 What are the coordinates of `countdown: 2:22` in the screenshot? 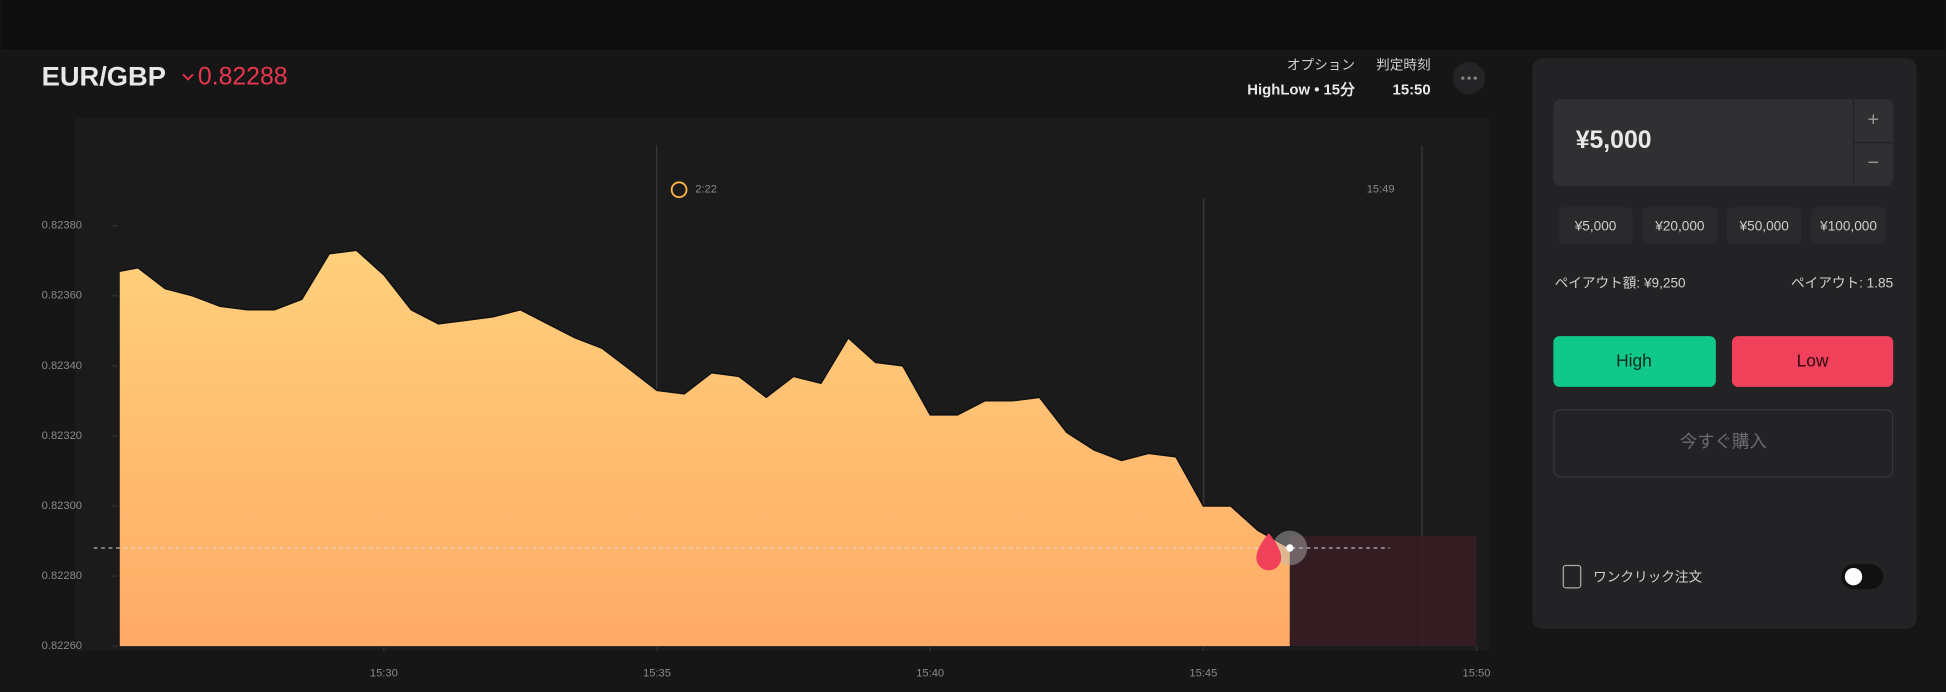 It's located at (706, 190).